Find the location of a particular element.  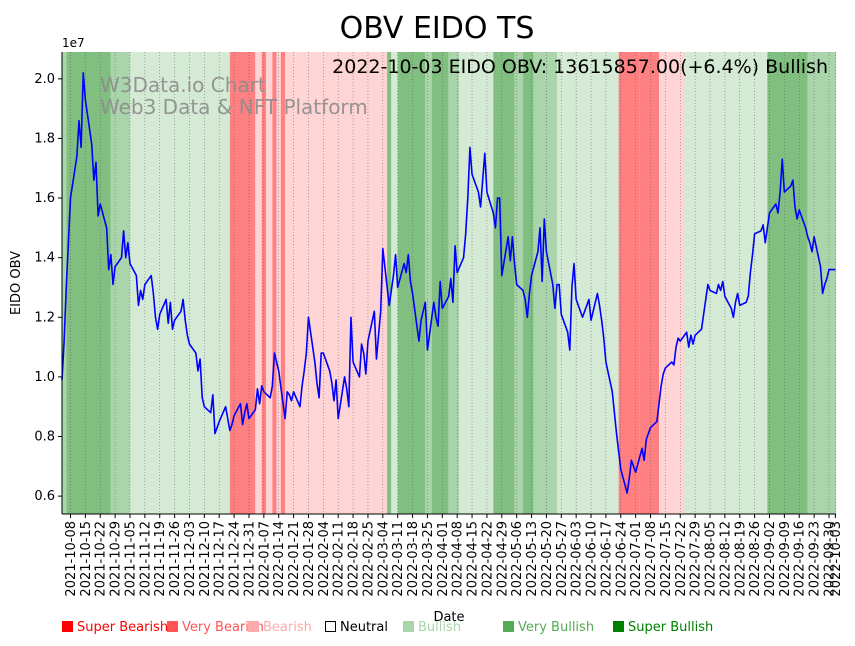

x-tick-label: 2022-06-03 is located at coordinates (577, 559).